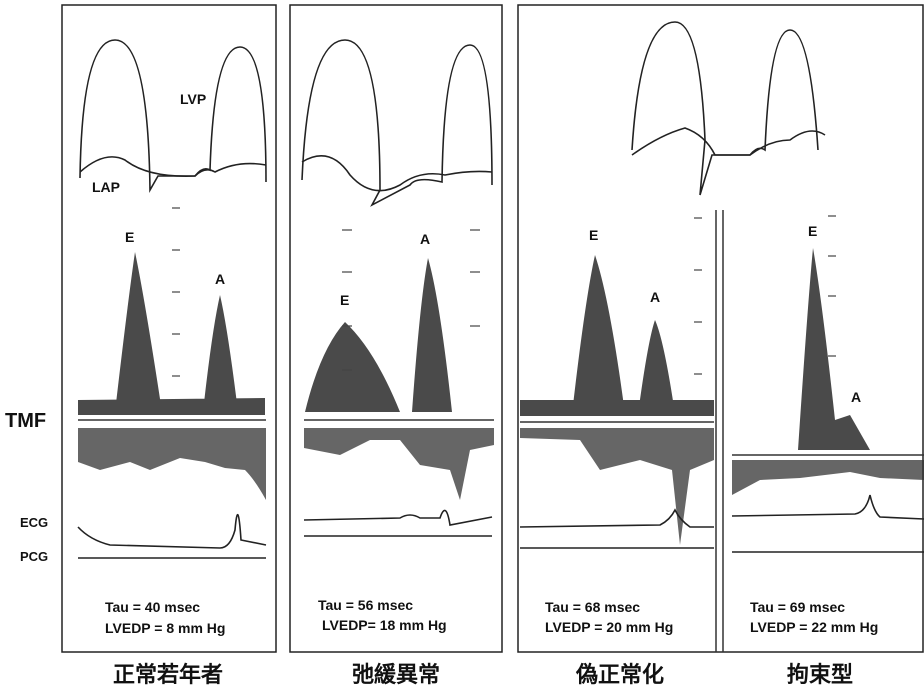 This screenshot has height=689, width=924. Describe the element at coordinates (797, 607) in the screenshot. I see `tau: Tau = 69 msec` at that location.